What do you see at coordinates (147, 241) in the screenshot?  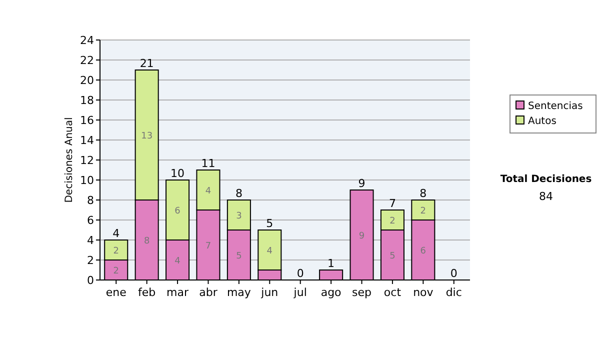 I see `data-label: 8` at bounding box center [147, 241].